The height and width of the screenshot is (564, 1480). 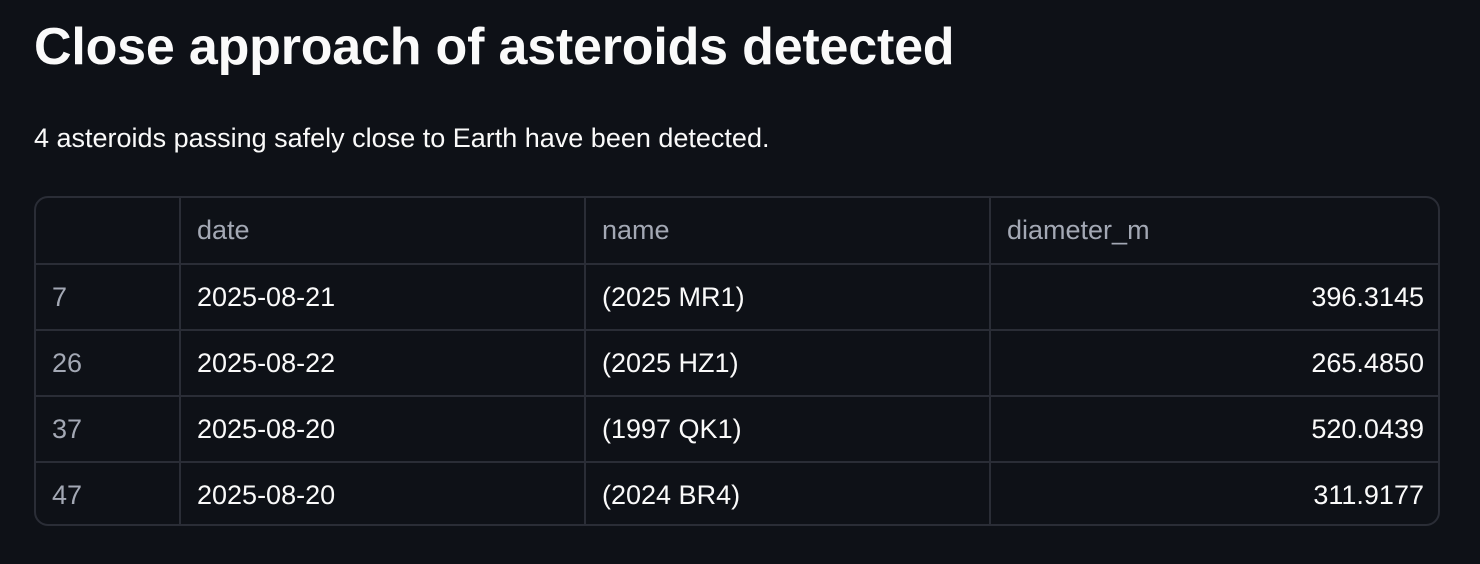 I want to click on column-header-diameter: diameter_m, so click(x=1214, y=231).